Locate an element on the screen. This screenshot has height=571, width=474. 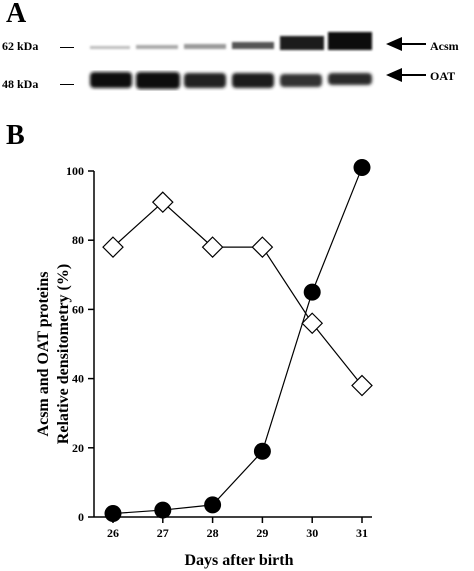
x-tick-label: 27 is located at coordinates (163, 533).